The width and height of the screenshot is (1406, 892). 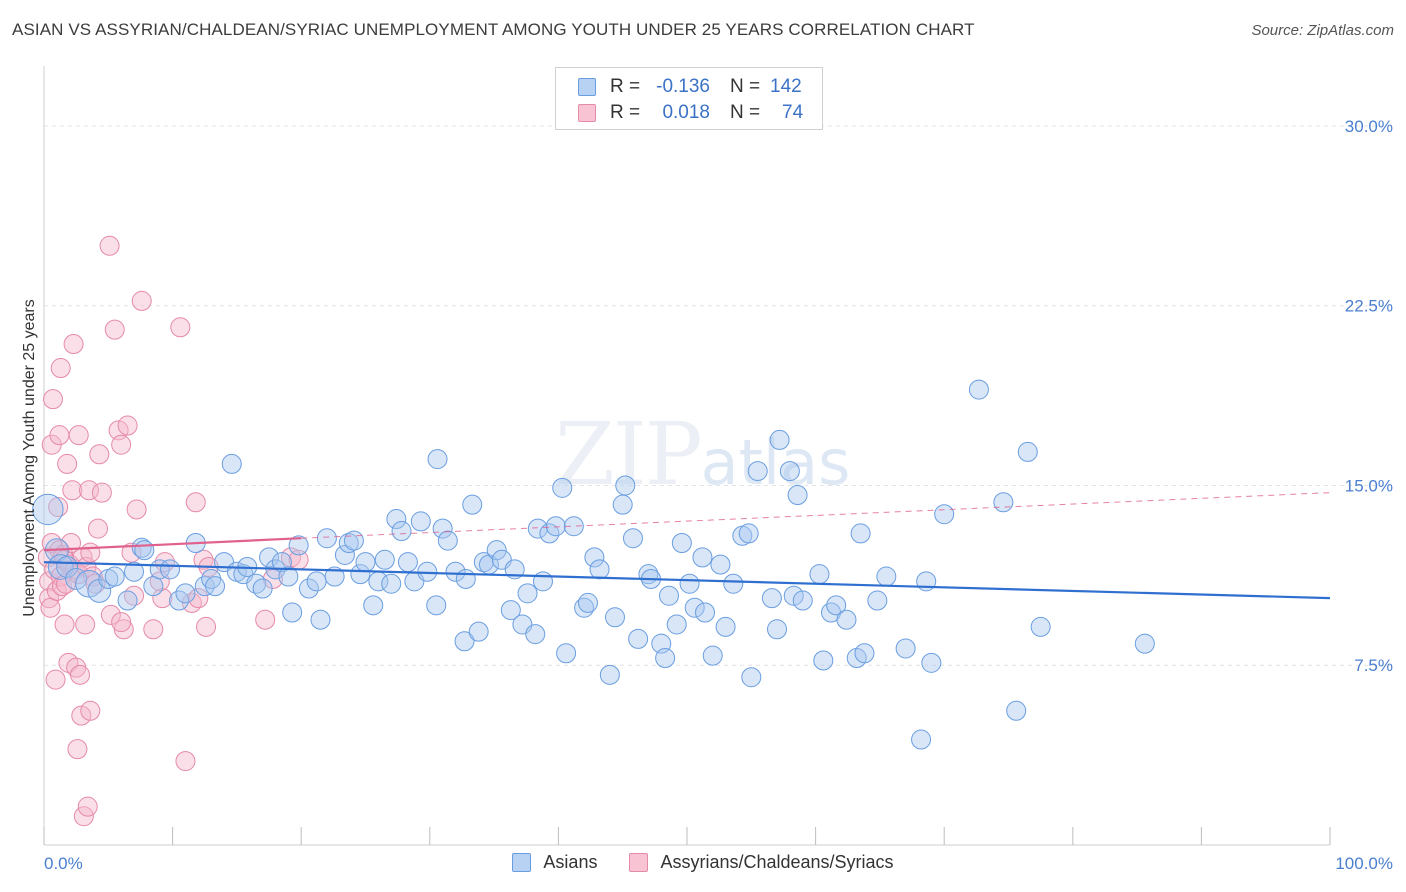 What do you see at coordinates (1373, 665) in the screenshot?
I see `y-tick-label: 7.5%` at bounding box center [1373, 665].